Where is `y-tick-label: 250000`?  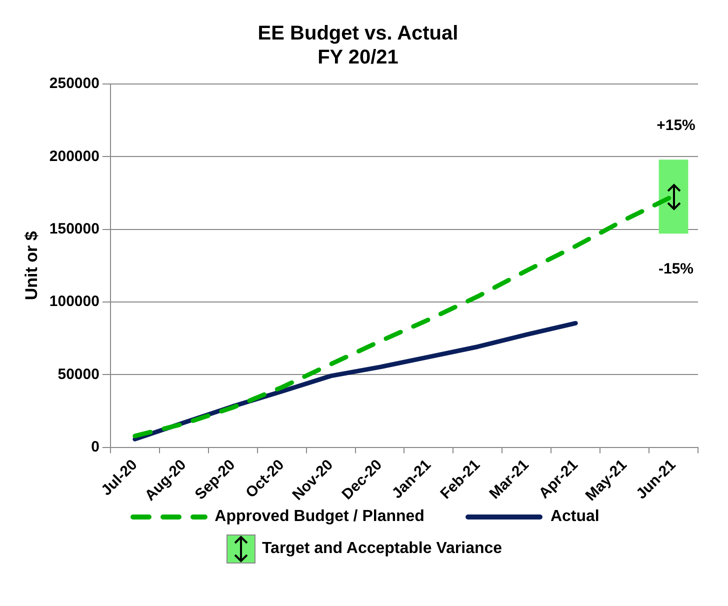
y-tick-label: 250000 is located at coordinates (74, 83).